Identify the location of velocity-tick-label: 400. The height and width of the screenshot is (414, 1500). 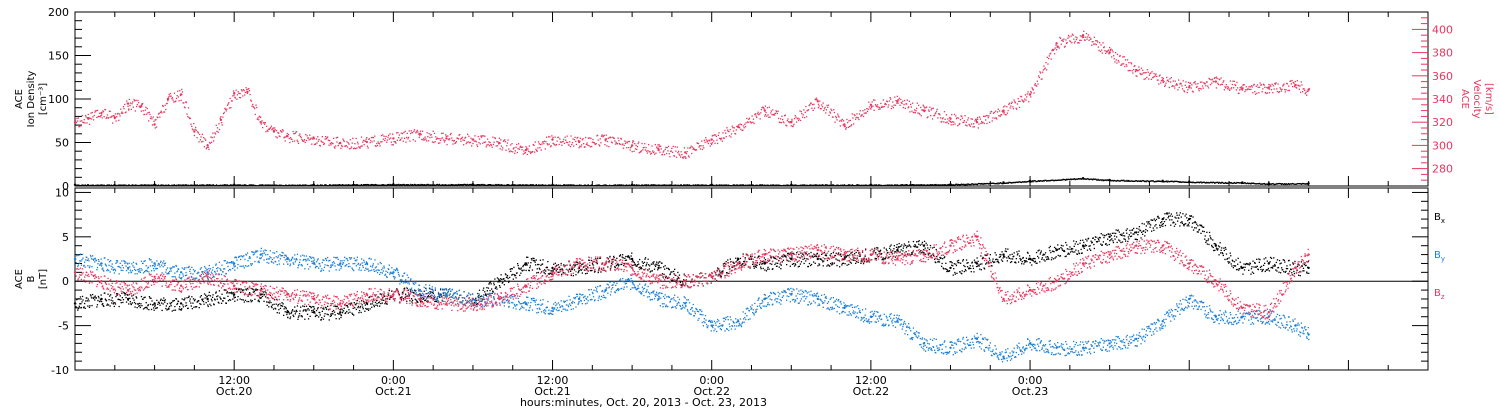
(1442, 29).